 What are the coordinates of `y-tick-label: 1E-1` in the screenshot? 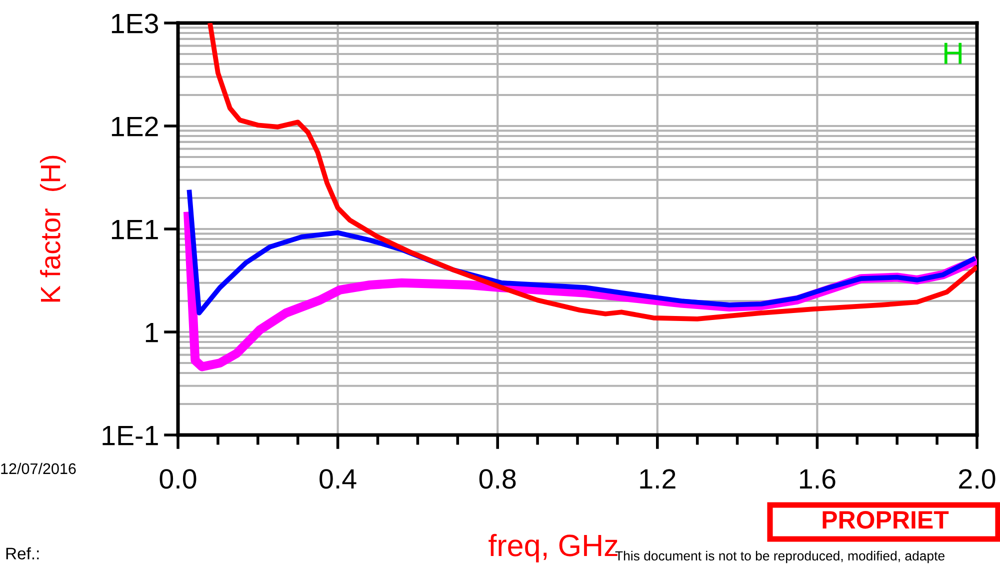 It's located at (130, 436).